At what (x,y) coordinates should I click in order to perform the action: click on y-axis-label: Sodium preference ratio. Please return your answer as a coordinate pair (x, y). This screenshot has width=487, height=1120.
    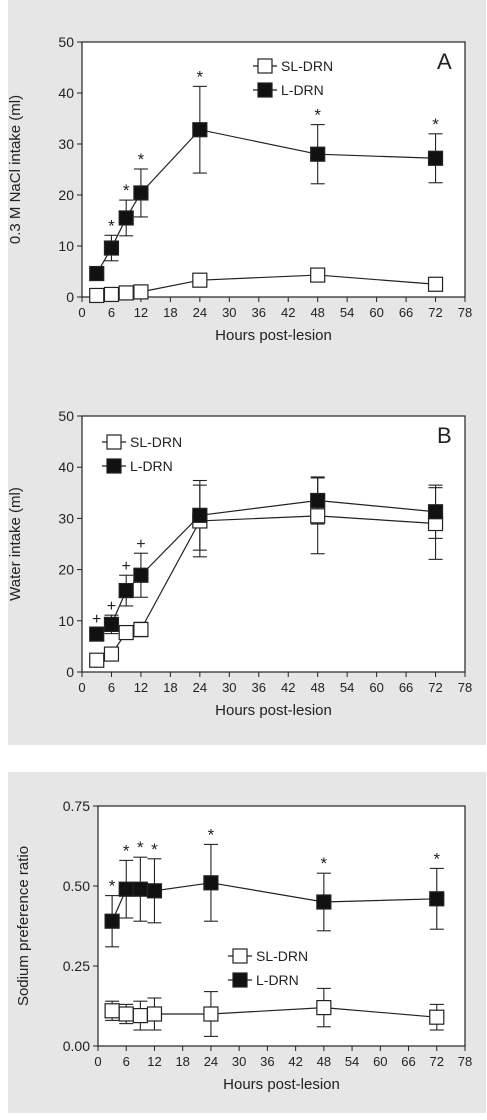
    Looking at the image, I should click on (23, 926).